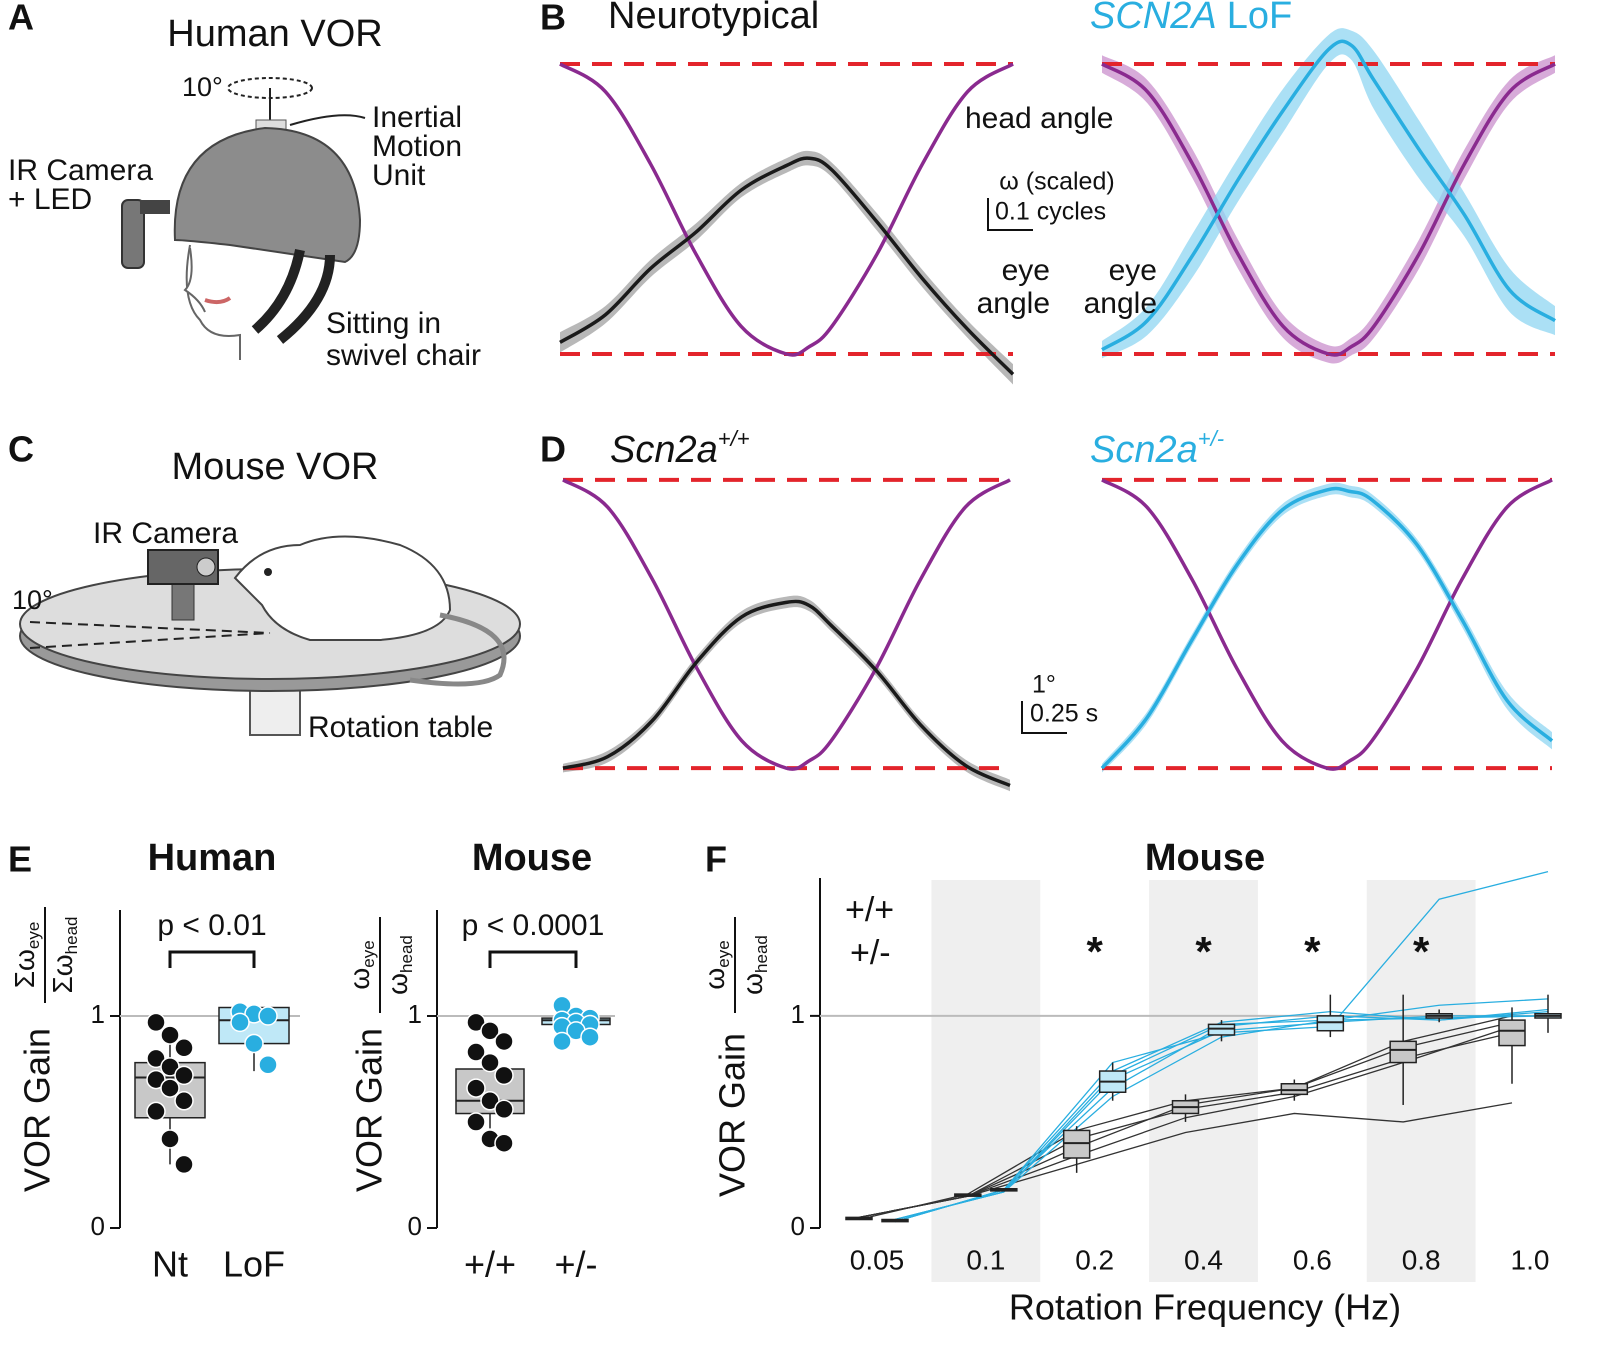  I want to click on legend-entry: +/+, so click(869, 910).